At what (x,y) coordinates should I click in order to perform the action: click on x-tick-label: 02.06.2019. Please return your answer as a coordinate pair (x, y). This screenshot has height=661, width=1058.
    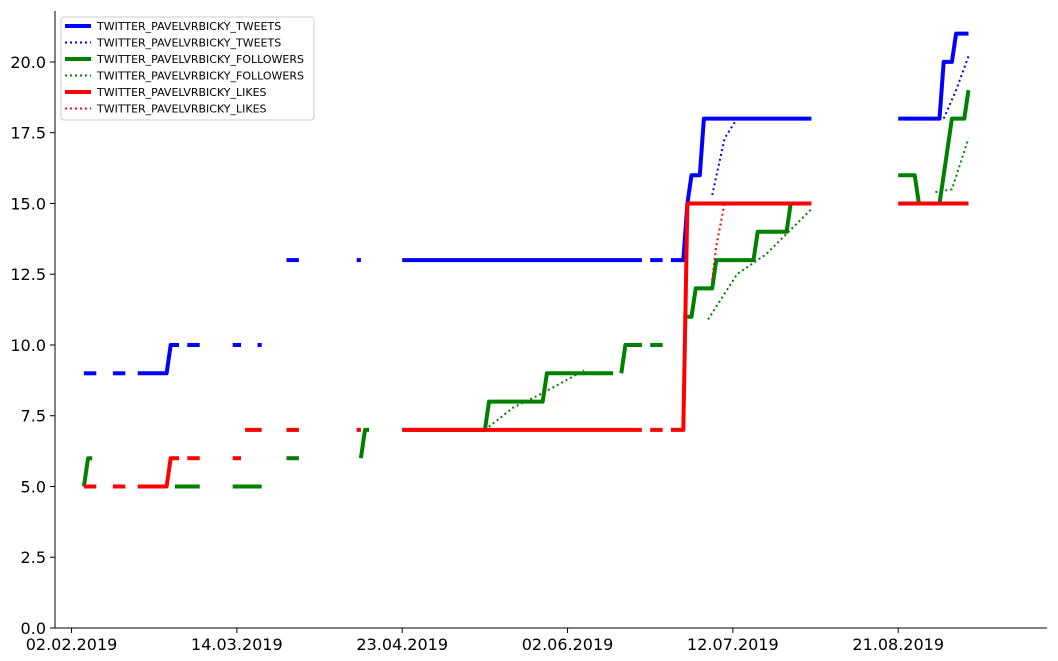
    Looking at the image, I should click on (568, 644).